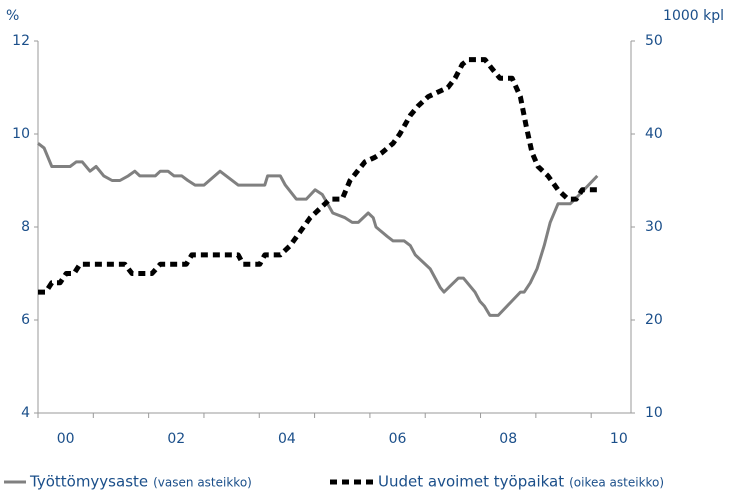 The image size is (730, 494). Describe the element at coordinates (398, 439) in the screenshot. I see `x-tick-label: 06` at that location.